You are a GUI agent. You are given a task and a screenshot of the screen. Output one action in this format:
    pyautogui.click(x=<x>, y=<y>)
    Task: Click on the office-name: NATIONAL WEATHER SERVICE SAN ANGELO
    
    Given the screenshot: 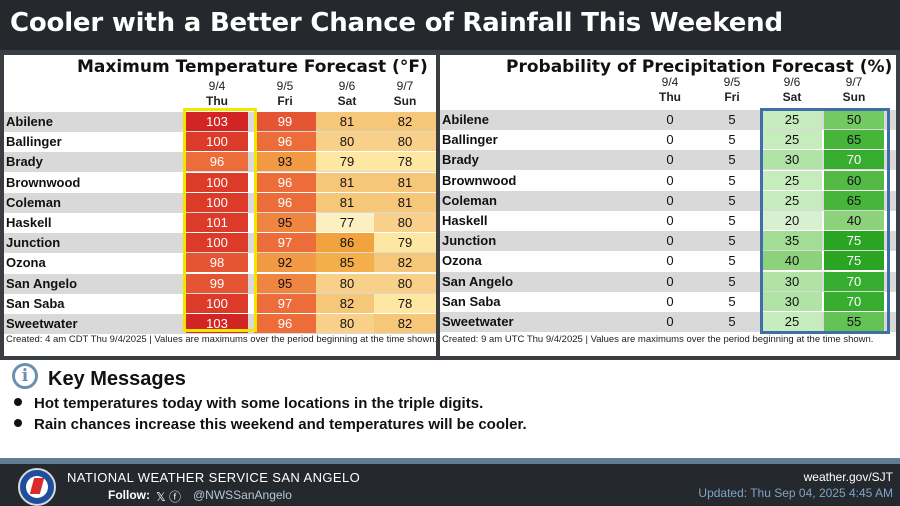 What is the action you would take?
    pyautogui.click(x=214, y=477)
    